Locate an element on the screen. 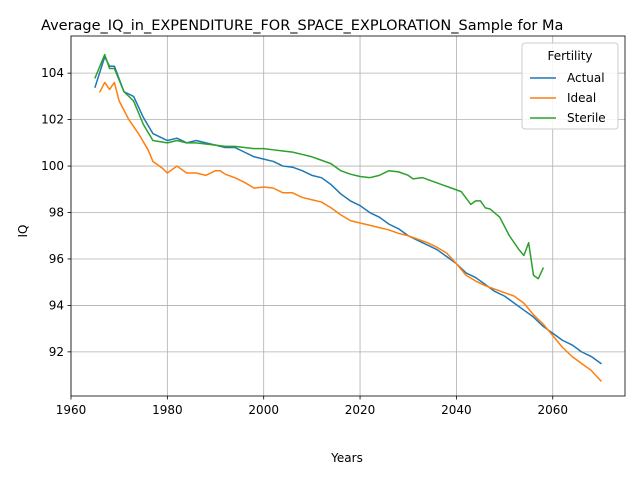  x-axis-label: Years is located at coordinates (346, 458).